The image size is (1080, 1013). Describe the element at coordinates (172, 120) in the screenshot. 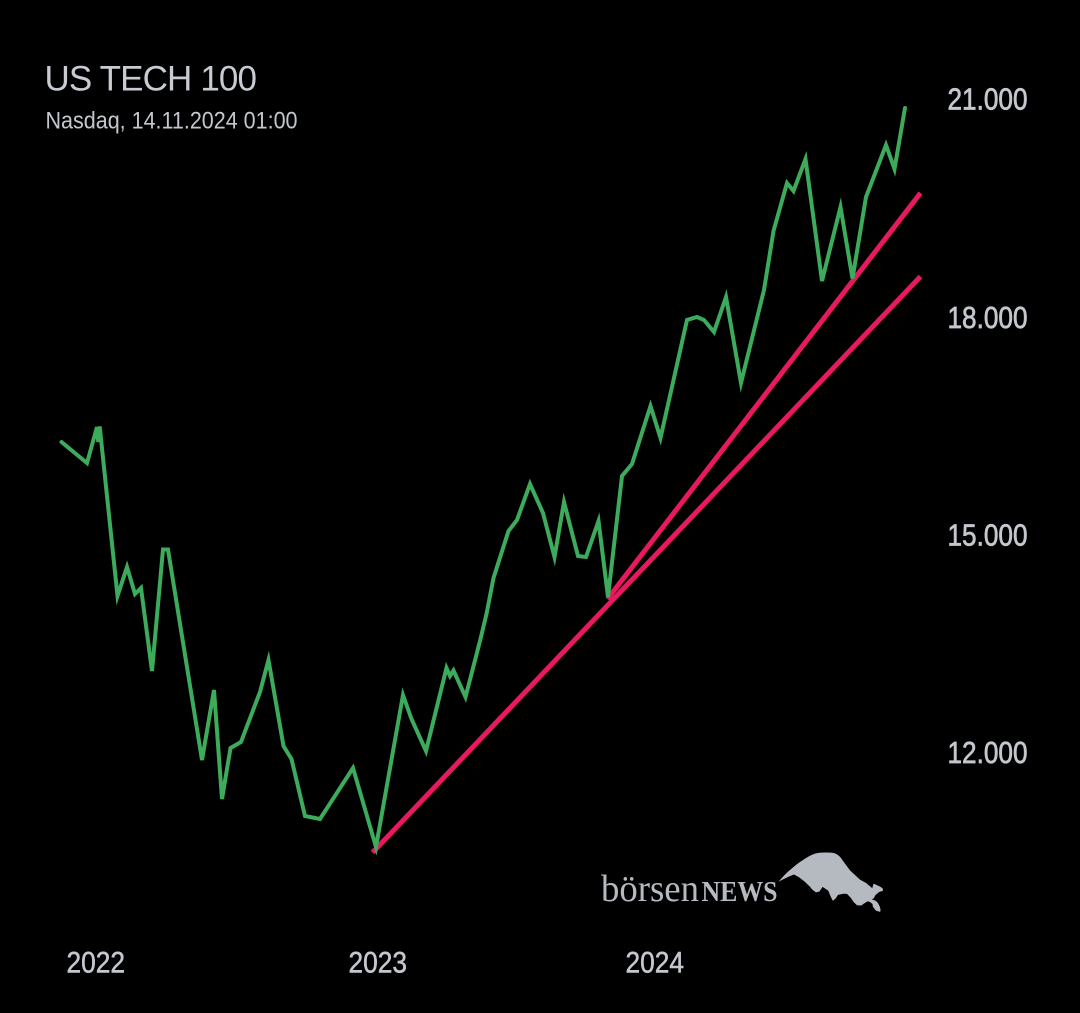

I see `svg-text: Nasdaq, 14.11.2024 01:00` at that location.